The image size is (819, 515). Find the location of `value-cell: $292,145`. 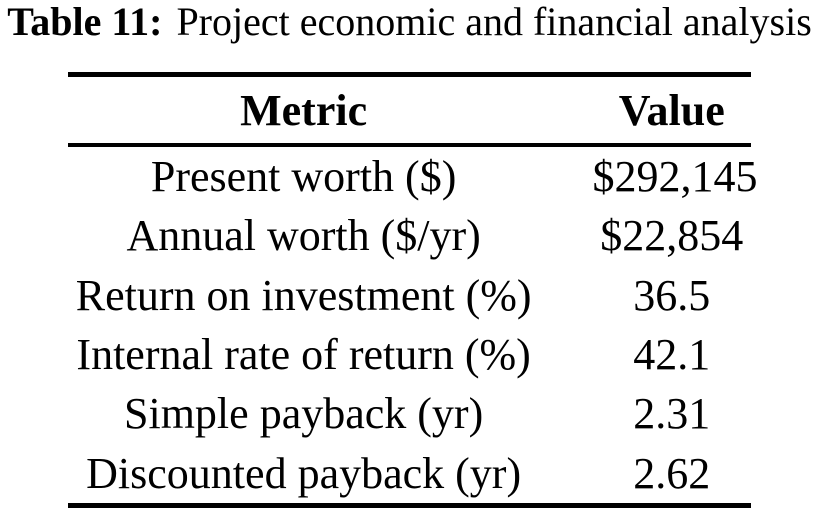

value-cell: $292,145 is located at coordinates (675, 177).